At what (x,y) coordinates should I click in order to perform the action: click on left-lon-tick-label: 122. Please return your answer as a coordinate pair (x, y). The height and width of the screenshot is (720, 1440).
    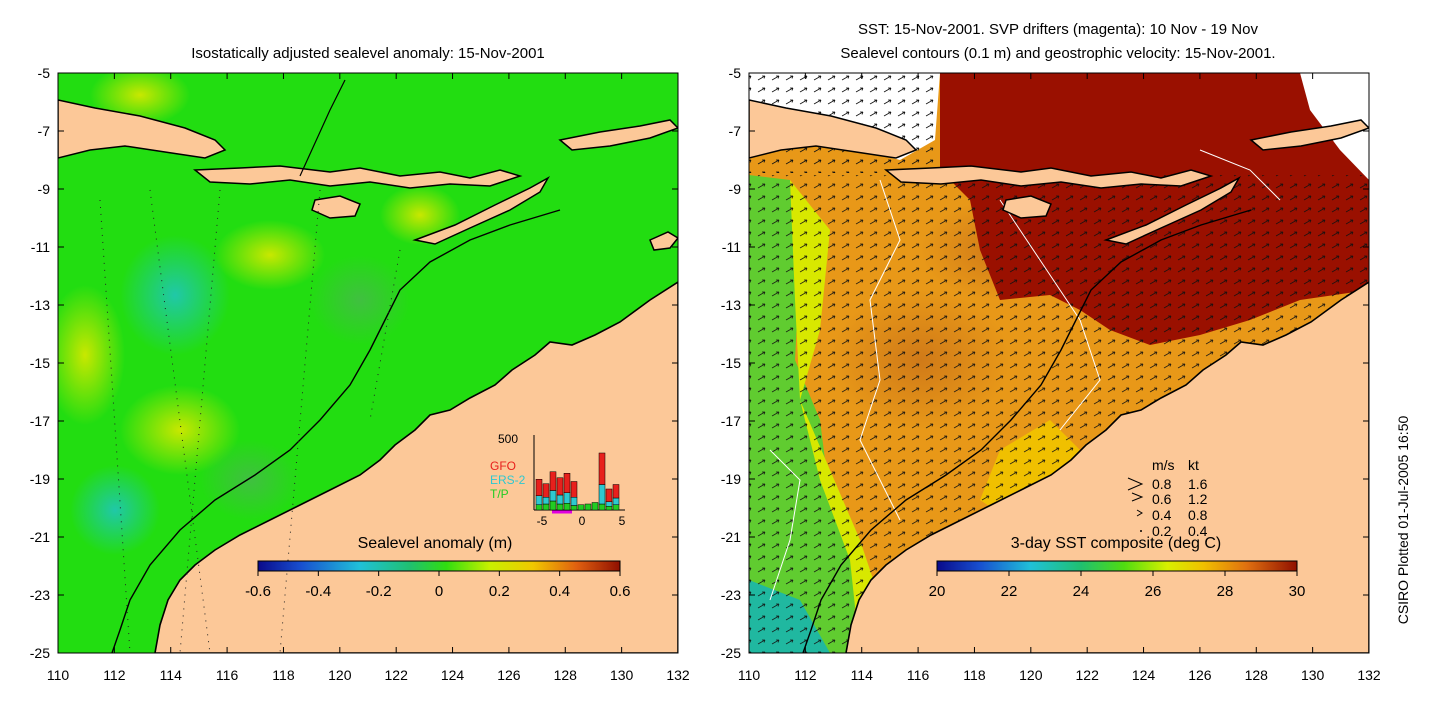
    Looking at the image, I should click on (397, 675).